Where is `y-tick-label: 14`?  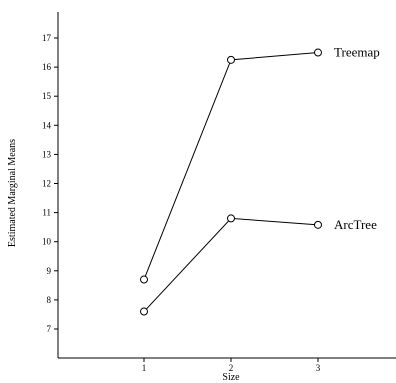 y-tick-label: 14 is located at coordinates (47, 125).